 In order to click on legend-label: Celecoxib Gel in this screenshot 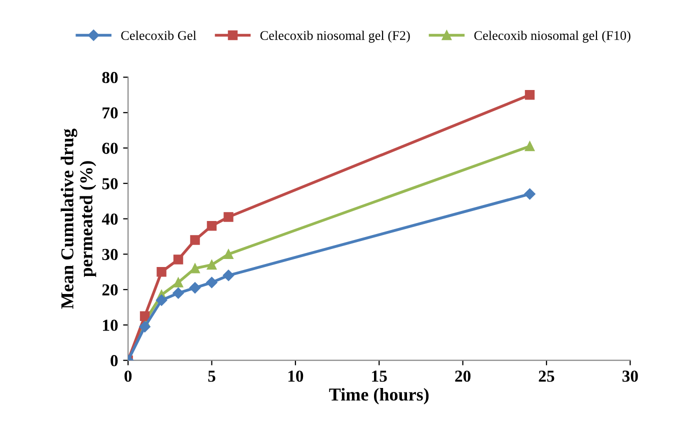, I will do `click(158, 35)`.